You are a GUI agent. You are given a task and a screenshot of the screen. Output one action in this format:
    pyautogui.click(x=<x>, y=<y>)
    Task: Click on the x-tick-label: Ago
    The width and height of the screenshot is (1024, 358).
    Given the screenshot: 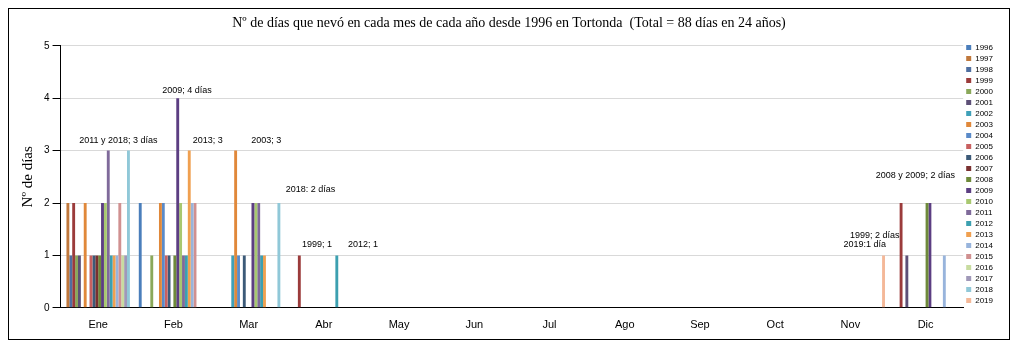 What is the action you would take?
    pyautogui.click(x=624, y=324)
    